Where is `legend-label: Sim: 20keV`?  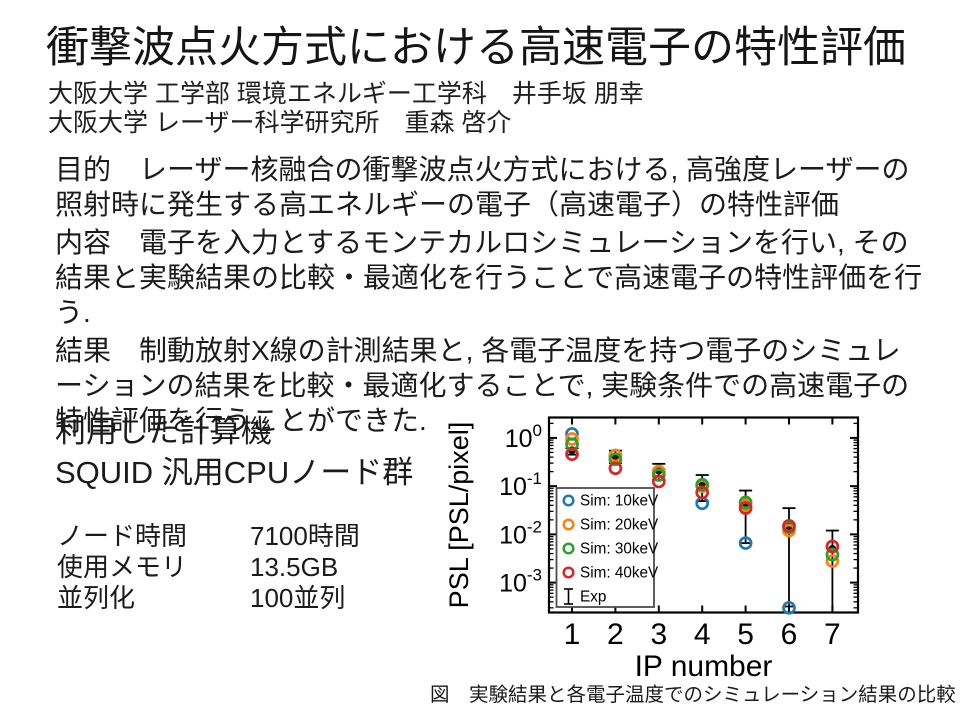
legend-label: Sim: 20keV is located at coordinates (619, 525).